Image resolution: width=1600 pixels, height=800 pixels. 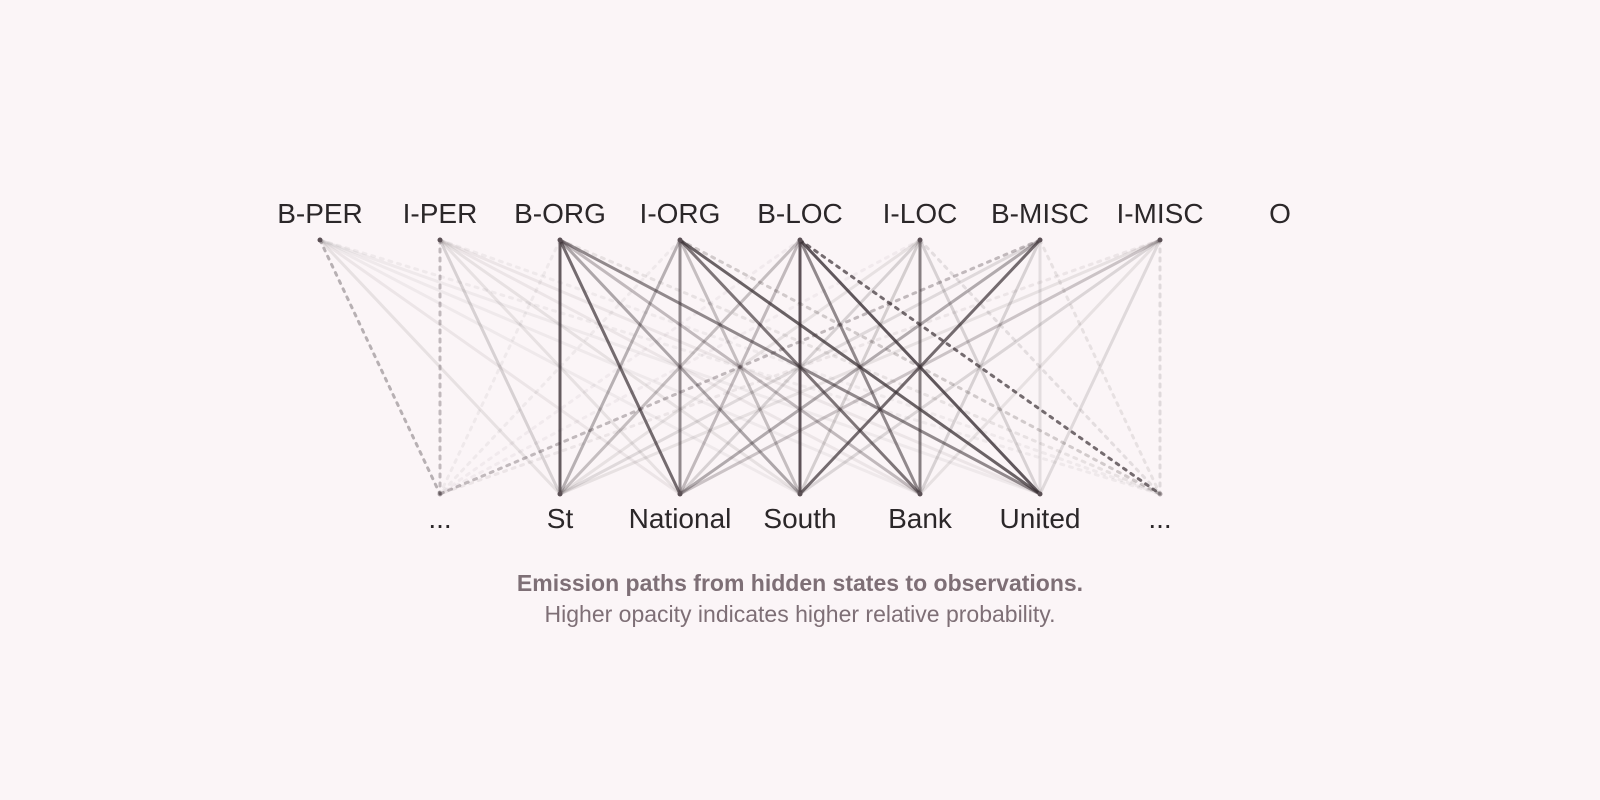 What do you see at coordinates (920, 494) in the screenshot?
I see `observation-node-bank` at bounding box center [920, 494].